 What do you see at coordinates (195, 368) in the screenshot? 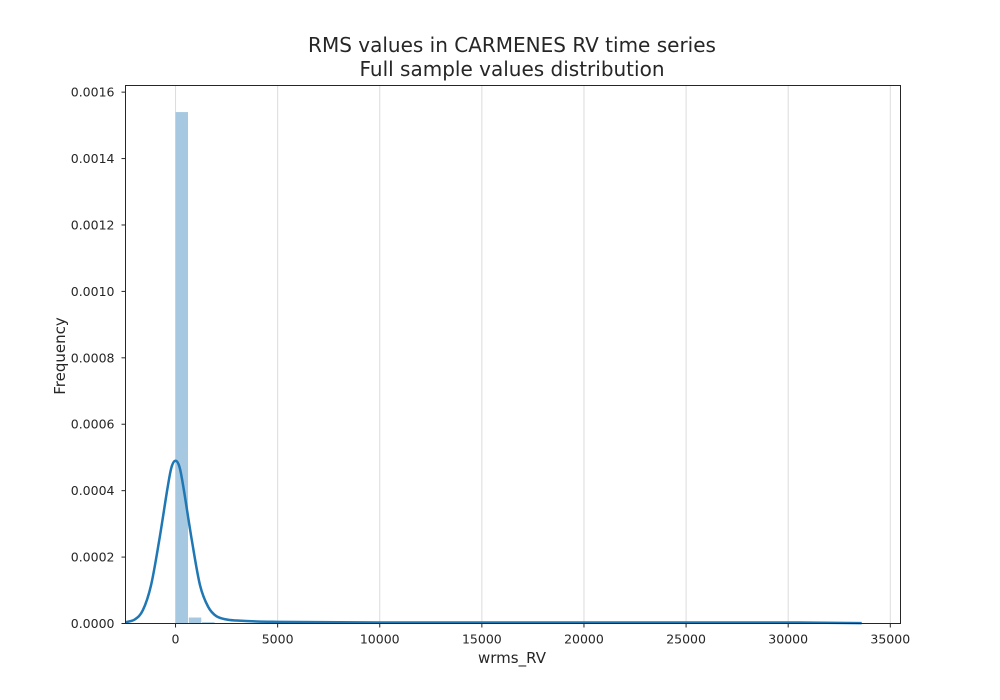
I see `histogram-bars` at bounding box center [195, 368].